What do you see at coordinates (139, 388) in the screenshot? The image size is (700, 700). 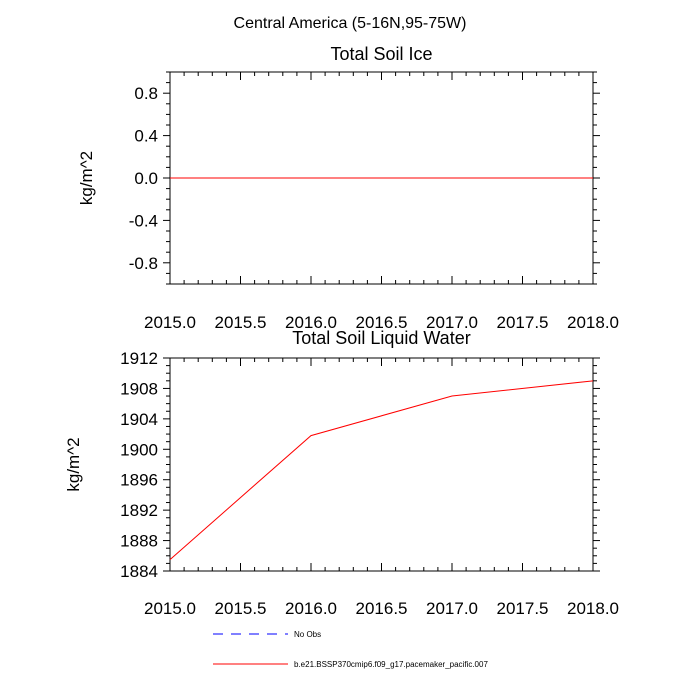 I see `y-tick-label: 1908` at bounding box center [139, 388].